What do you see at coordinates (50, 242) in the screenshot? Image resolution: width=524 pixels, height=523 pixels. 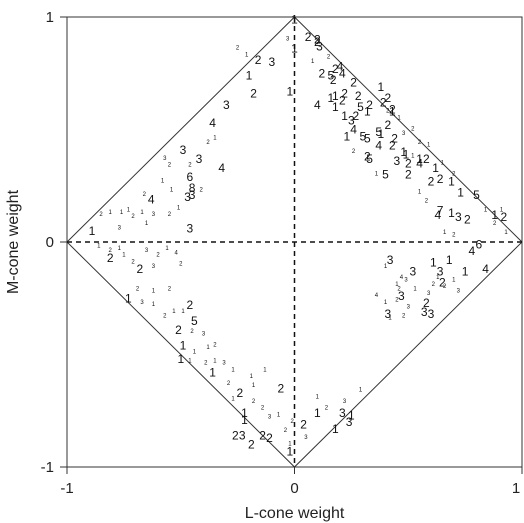 I see `y-tick-label-0: 0` at bounding box center [50, 242].